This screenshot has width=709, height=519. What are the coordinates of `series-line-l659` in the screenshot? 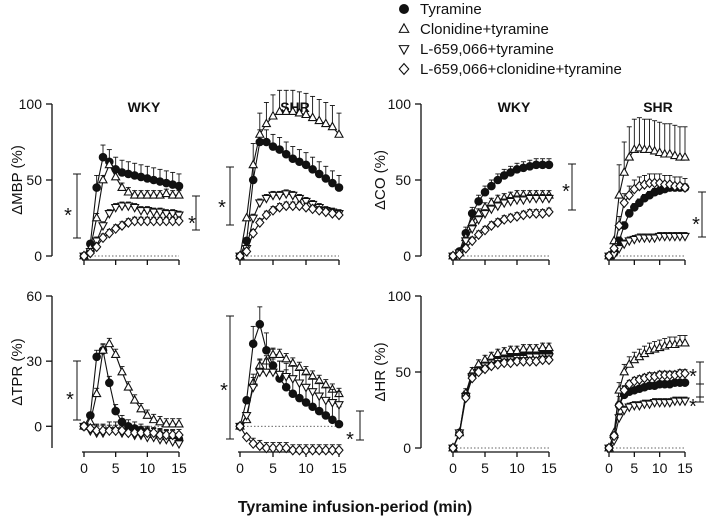 It's located at (500, 402).